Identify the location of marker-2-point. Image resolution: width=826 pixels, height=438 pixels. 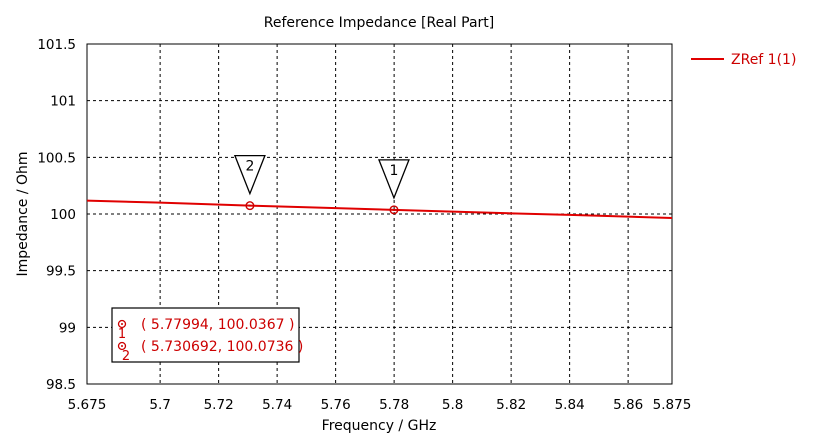
(250, 206).